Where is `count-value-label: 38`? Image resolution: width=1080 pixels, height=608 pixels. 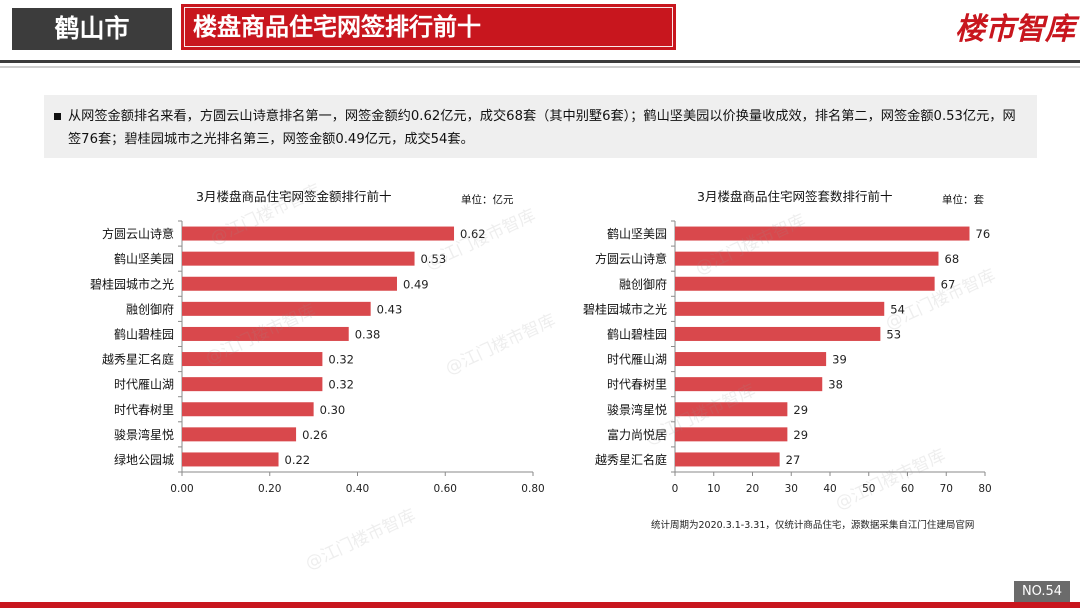
count-value-label: 38 is located at coordinates (835, 385).